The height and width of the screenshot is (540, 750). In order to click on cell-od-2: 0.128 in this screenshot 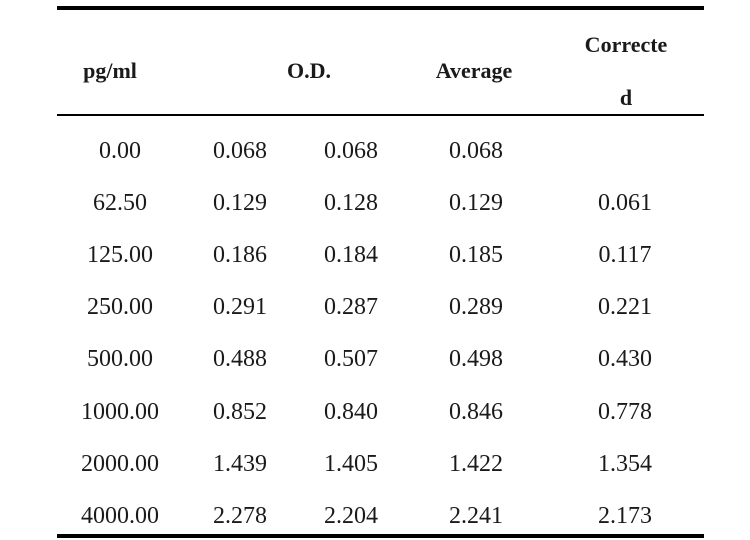, I will do `click(351, 203)`.